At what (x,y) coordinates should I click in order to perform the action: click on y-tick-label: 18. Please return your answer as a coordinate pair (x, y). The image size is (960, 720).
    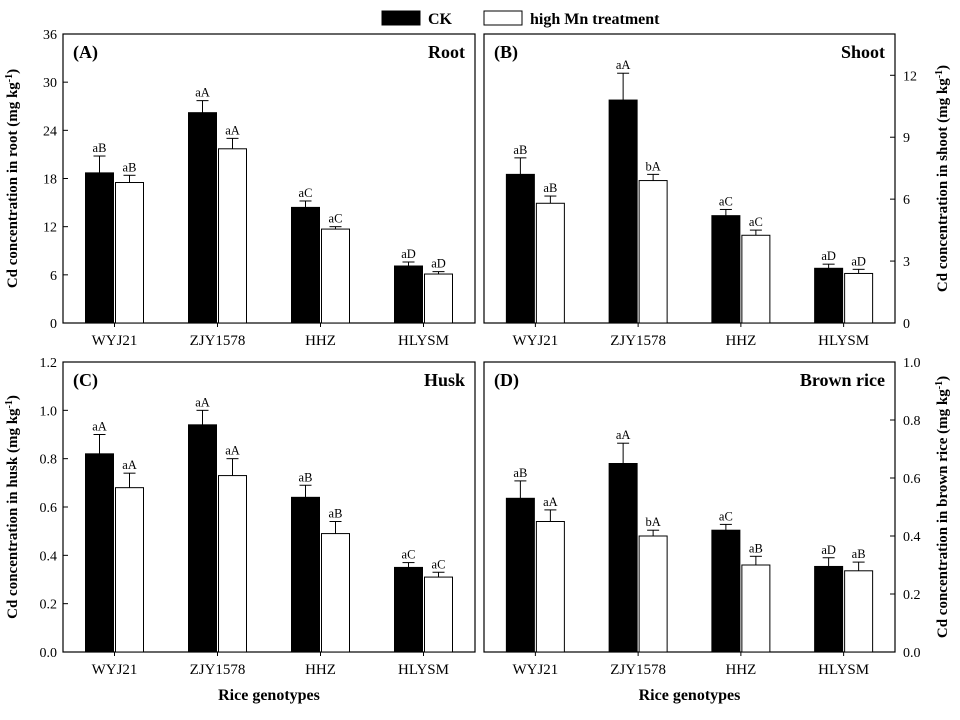
    Looking at the image, I should click on (50, 180).